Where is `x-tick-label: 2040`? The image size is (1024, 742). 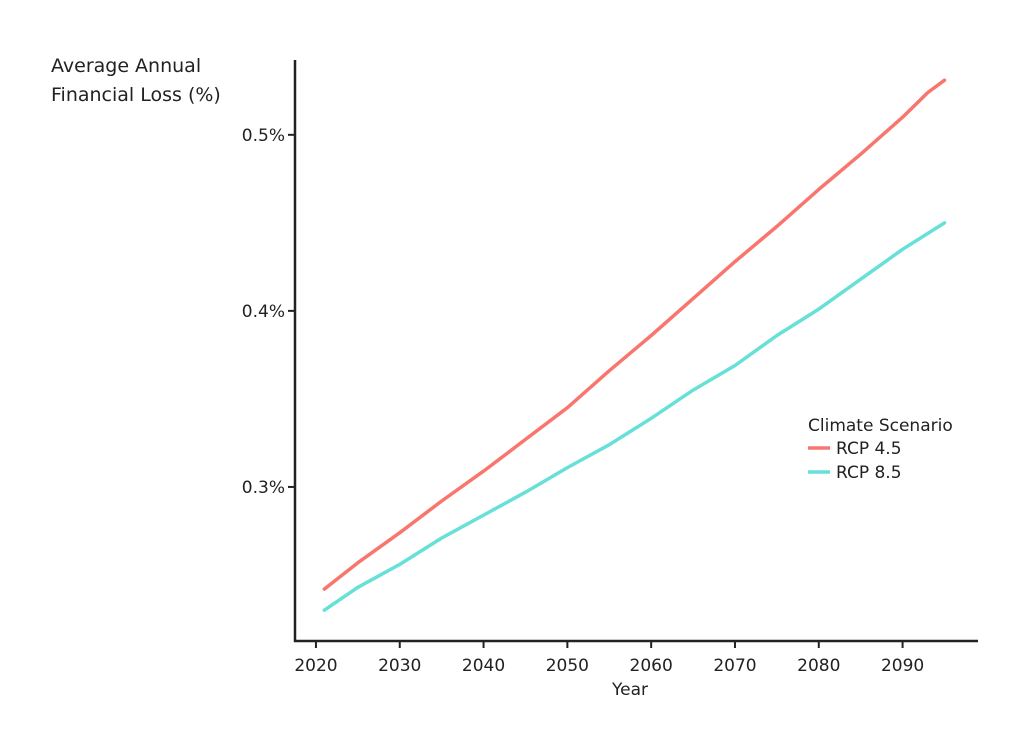
x-tick-label: 2040 is located at coordinates (483, 666).